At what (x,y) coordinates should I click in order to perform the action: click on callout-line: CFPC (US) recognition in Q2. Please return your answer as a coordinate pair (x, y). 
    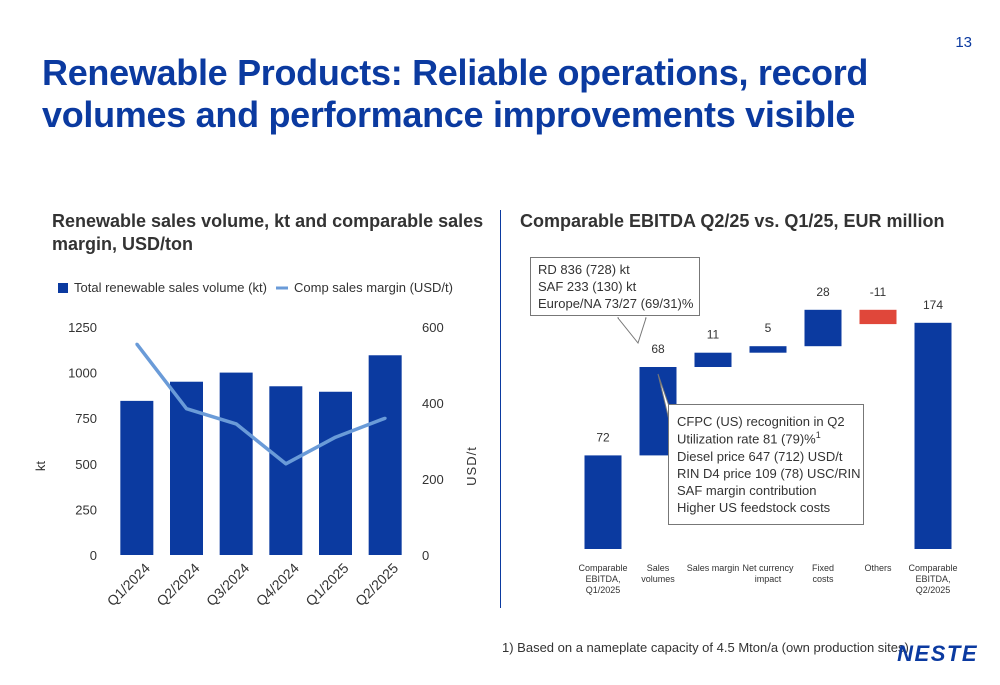
    Looking at the image, I should click on (761, 421).